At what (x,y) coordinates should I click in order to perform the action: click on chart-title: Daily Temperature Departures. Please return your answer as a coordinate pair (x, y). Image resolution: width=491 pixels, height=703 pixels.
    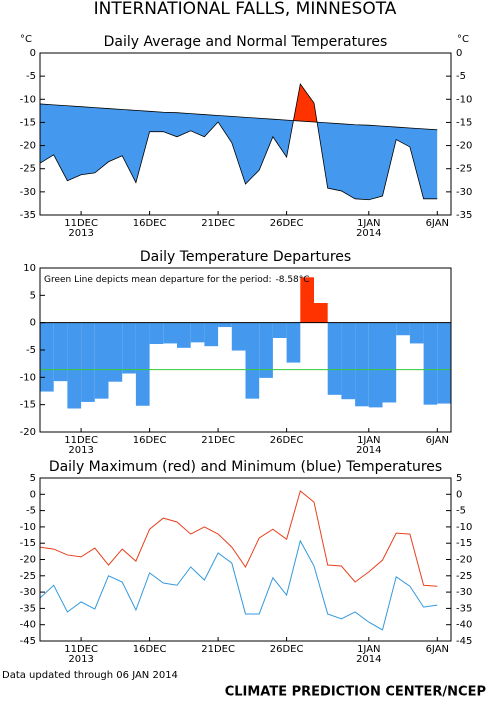
    Looking at the image, I should click on (245, 257).